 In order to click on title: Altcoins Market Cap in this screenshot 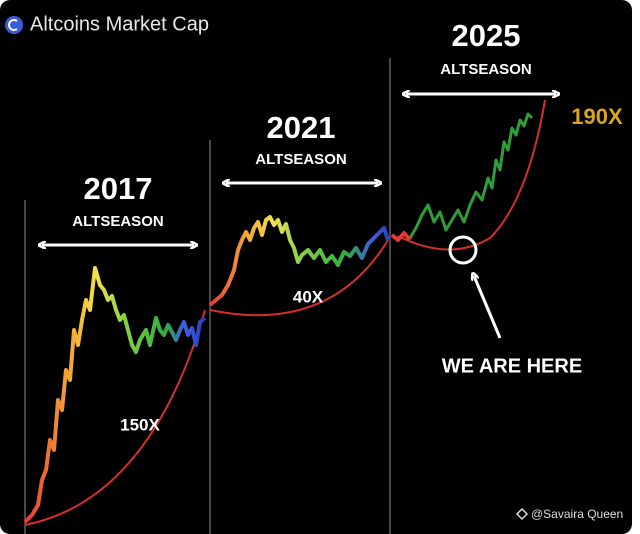, I will do `click(119, 24)`.